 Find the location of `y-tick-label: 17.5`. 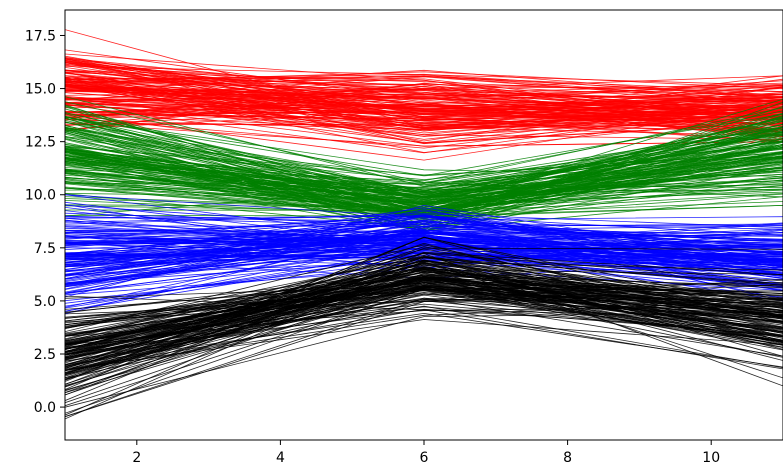

y-tick-label: 17.5 is located at coordinates (40, 36).